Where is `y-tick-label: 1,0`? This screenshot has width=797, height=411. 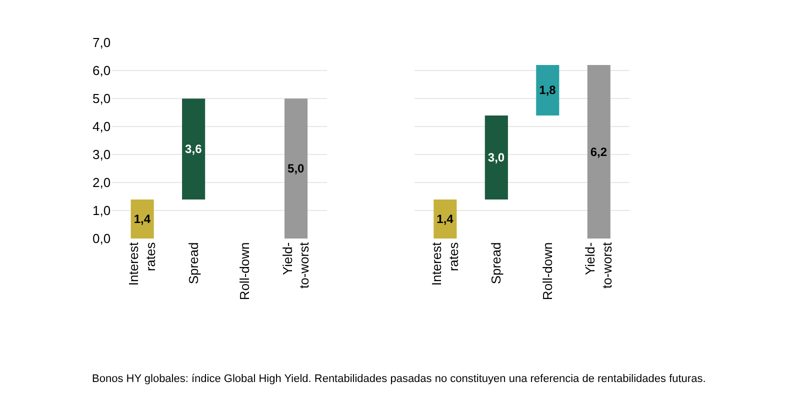
y-tick-label: 1,0 is located at coordinates (101, 210).